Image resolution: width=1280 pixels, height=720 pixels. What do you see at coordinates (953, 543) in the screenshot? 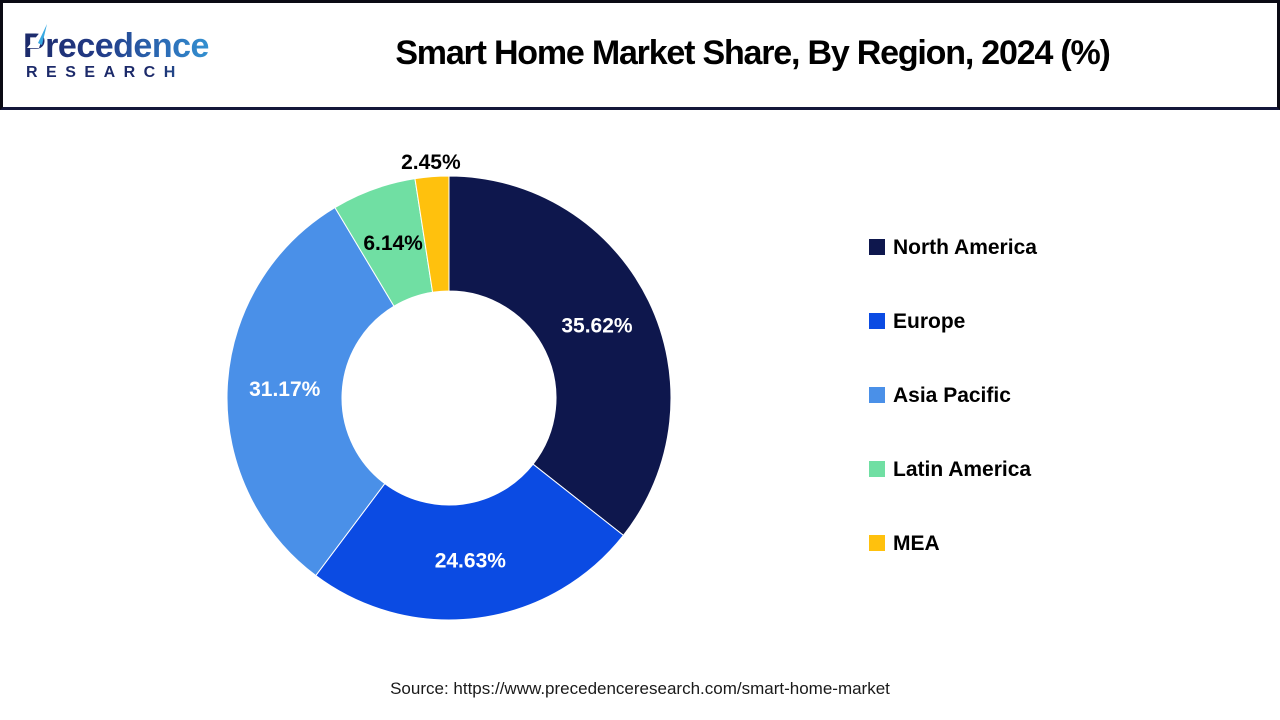
I see `legend-item-mea: MEA` at bounding box center [953, 543].